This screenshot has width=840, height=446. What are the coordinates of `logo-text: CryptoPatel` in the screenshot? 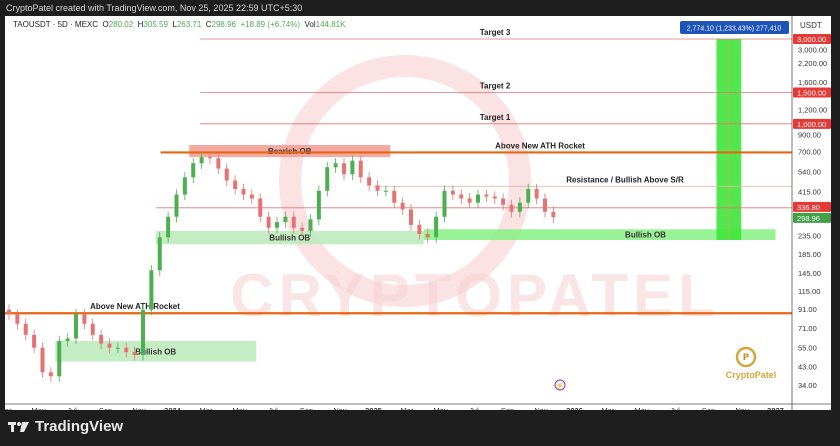 It's located at (751, 375).